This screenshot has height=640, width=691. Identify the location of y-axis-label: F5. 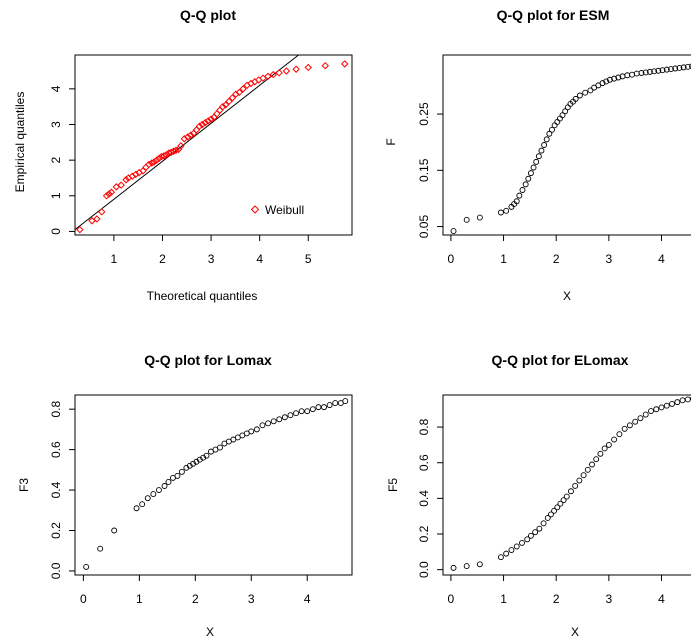
(393, 485).